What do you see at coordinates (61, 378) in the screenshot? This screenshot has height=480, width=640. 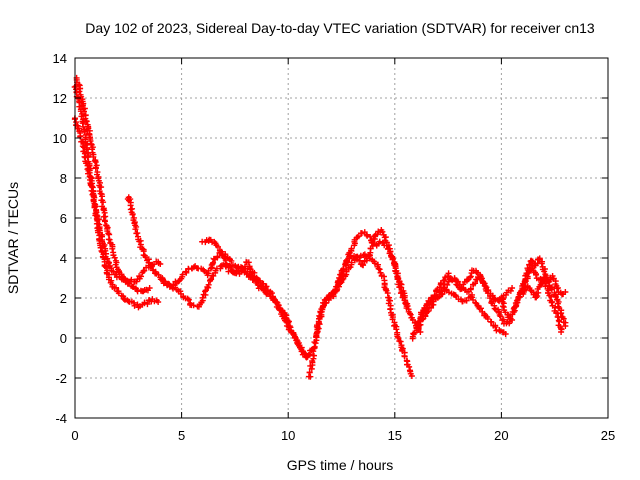 I see `y-tick-label: -2` at bounding box center [61, 378].